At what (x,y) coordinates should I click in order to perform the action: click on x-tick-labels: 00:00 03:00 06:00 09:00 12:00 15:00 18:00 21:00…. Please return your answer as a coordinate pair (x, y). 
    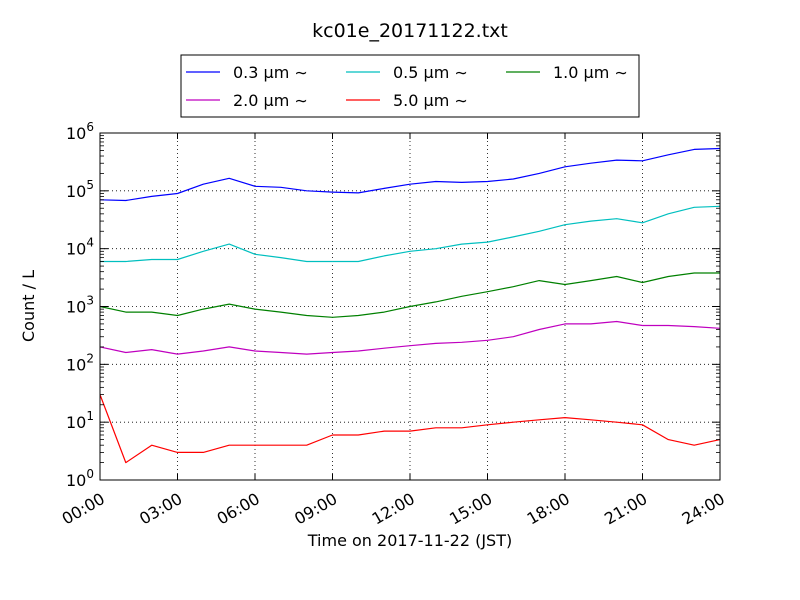
    Looking at the image, I should click on (393, 509).